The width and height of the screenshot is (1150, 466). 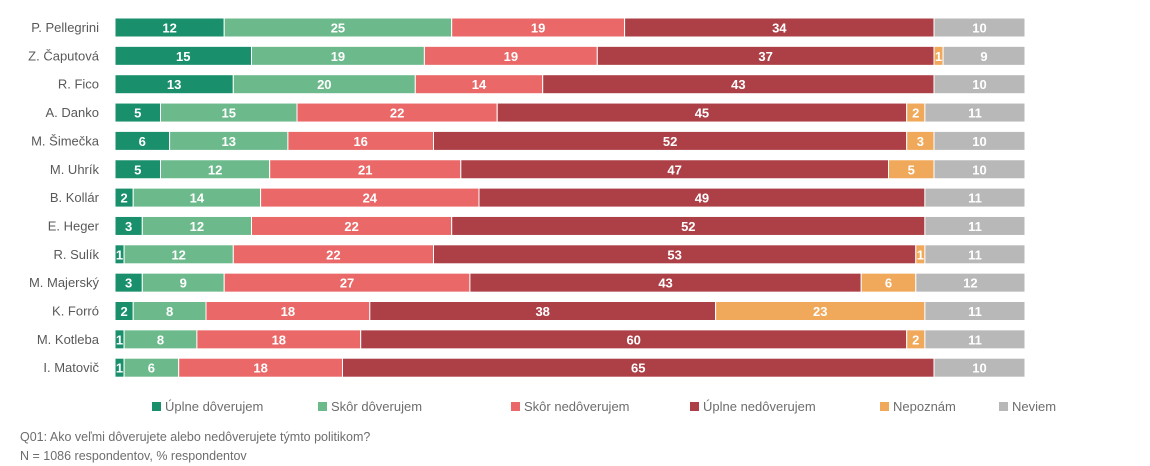 I want to click on category-label: K. Forró, so click(x=75, y=311).